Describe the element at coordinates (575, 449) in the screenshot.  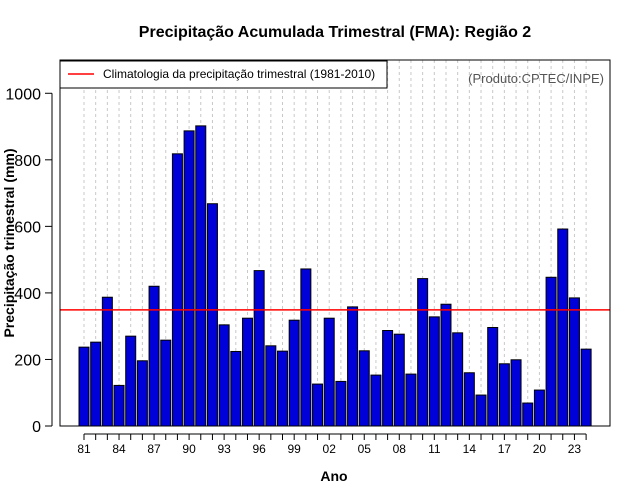
I see `x-tick-label-2023: 23` at that location.